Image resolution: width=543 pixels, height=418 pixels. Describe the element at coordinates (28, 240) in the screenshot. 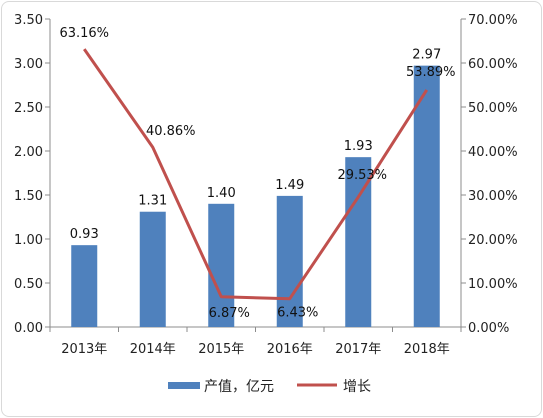

I see `left-tick-label: 1.00` at that location.